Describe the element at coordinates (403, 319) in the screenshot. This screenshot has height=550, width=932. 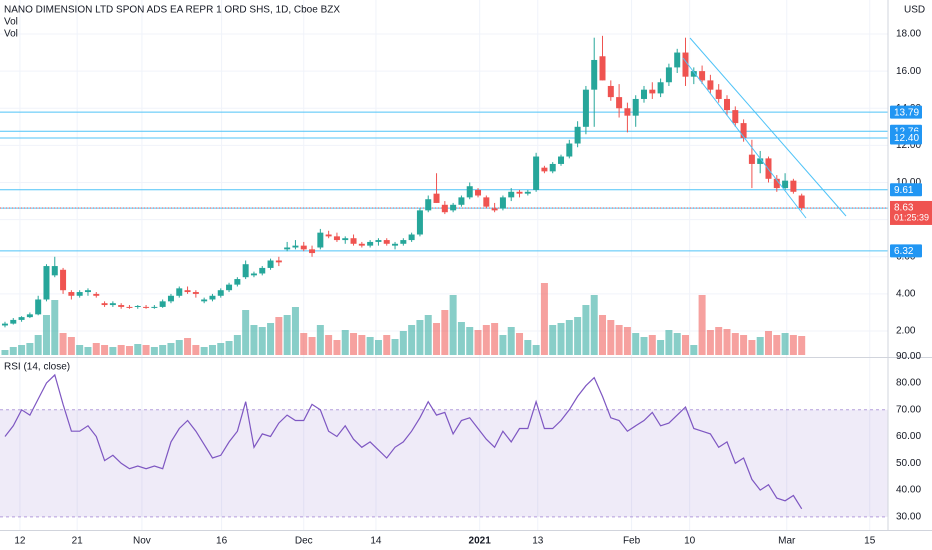
I see `volume` at that location.